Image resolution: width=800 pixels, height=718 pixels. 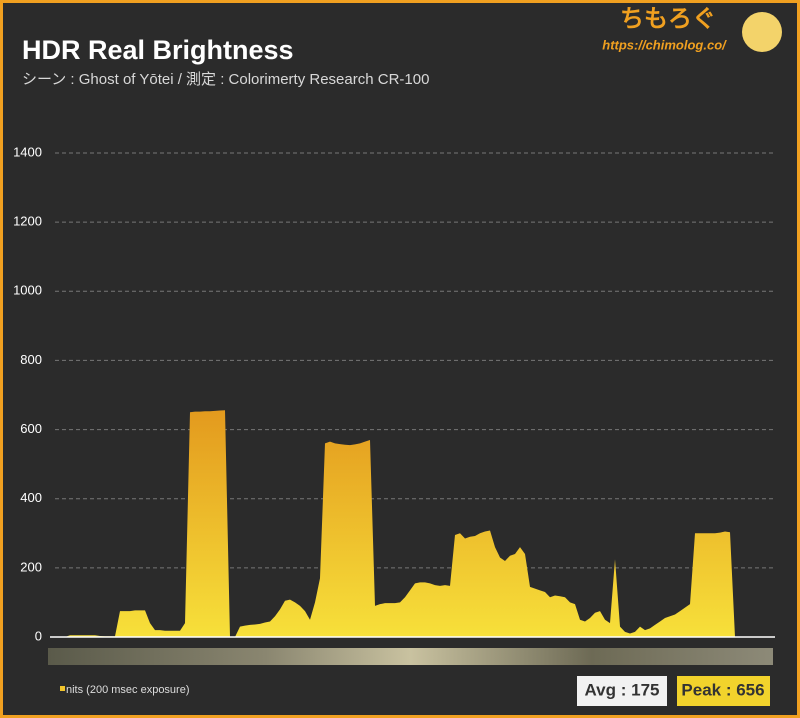 What do you see at coordinates (128, 690) in the screenshot?
I see `legend-label: nits (200 msec exposure)` at bounding box center [128, 690].